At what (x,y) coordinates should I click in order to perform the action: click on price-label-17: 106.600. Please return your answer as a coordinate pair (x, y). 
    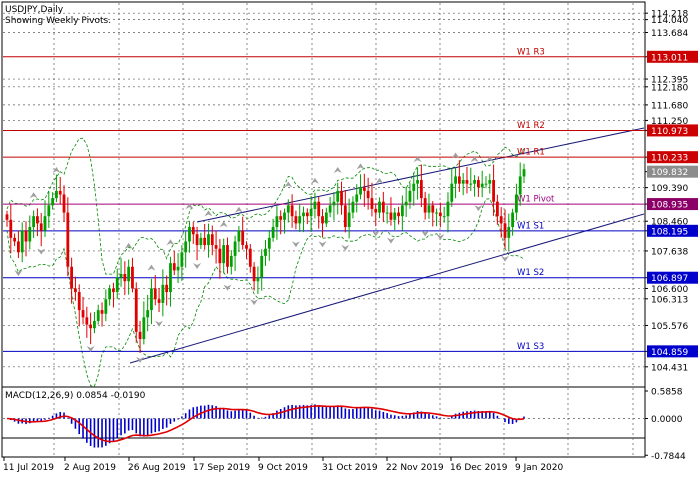
    Looking at the image, I should click on (669, 290).